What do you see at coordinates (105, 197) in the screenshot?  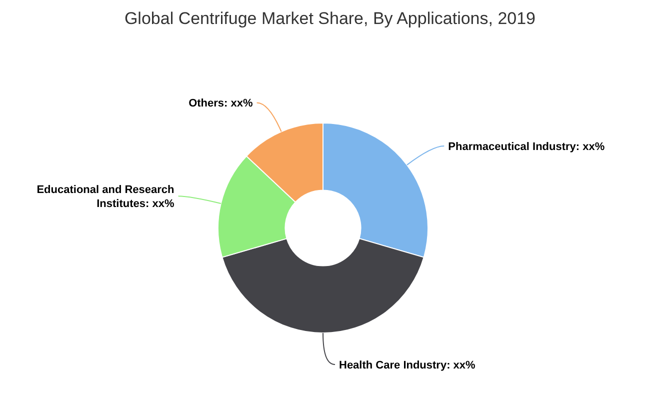 I see `slice-label: Educational and Research Institutes: xx%` at bounding box center [105, 197].